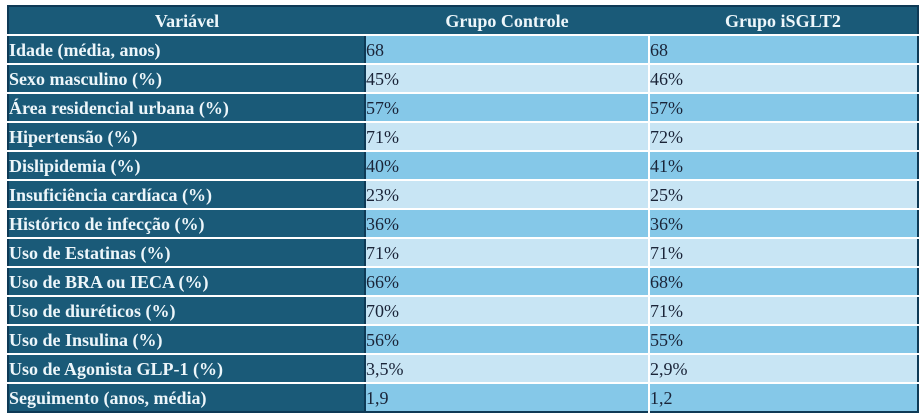 The width and height of the screenshot is (924, 417). What do you see at coordinates (506, 195) in the screenshot?
I see `controle-value-cell: 23%` at bounding box center [506, 195].